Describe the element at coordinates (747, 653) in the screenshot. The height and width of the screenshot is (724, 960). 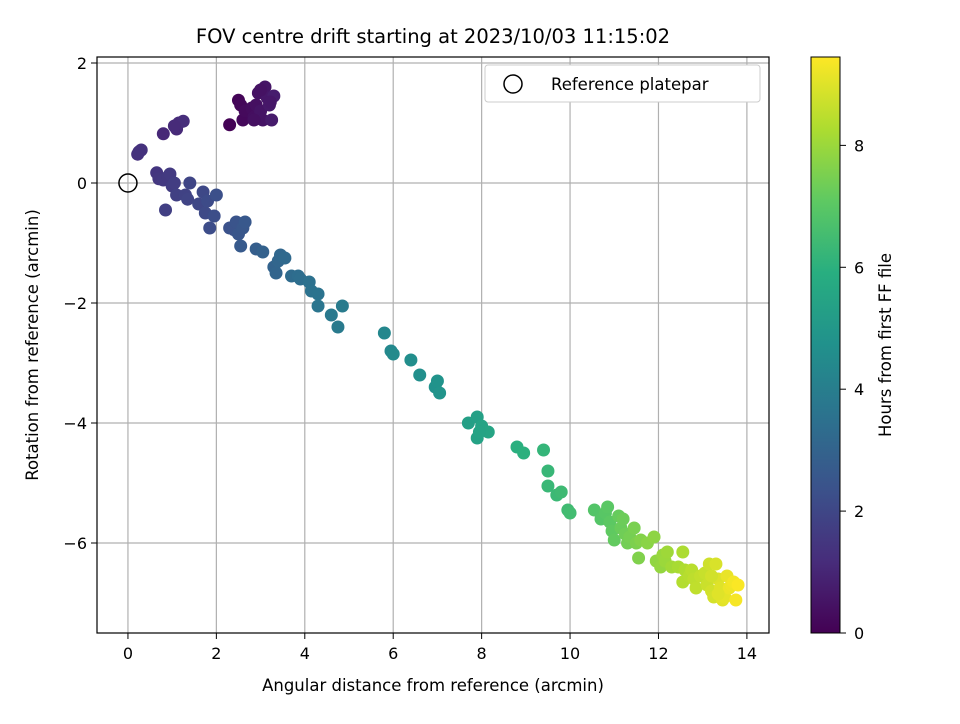
I see `x-tick-label: 14` at that location.